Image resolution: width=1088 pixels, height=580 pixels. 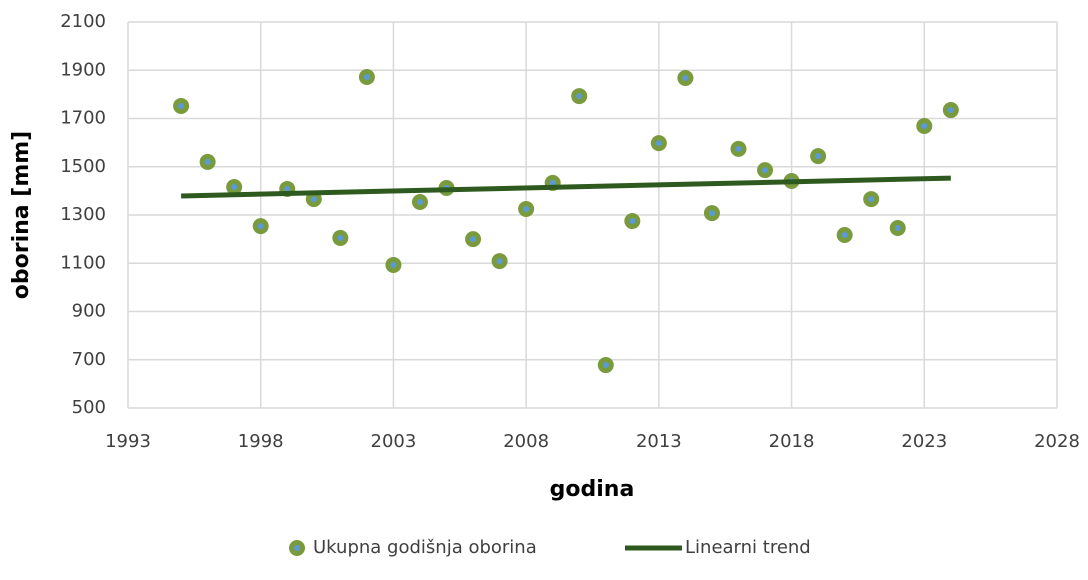 I want to click on y-tick-label: 700, so click(x=89, y=359).